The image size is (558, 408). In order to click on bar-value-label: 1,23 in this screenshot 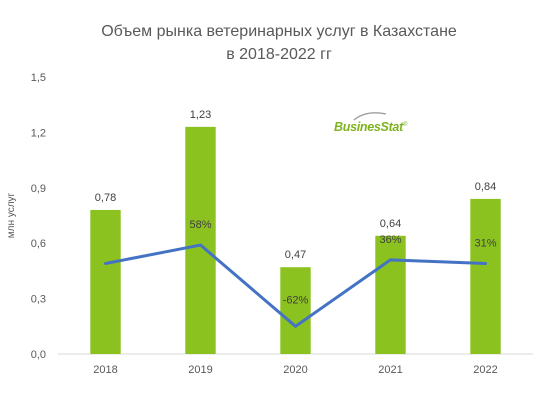, I will do `click(200, 115)`.